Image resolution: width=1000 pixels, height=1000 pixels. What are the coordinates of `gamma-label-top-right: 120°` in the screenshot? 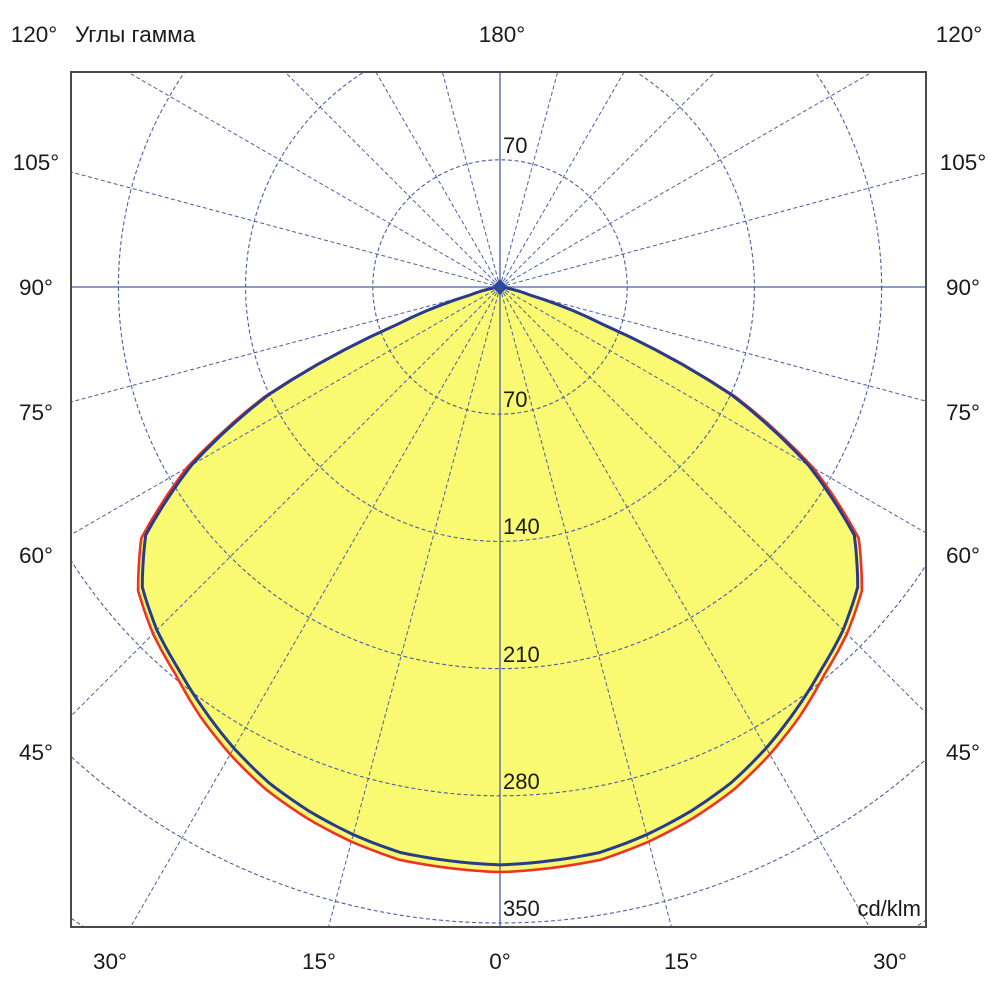 It's located at (959, 34).